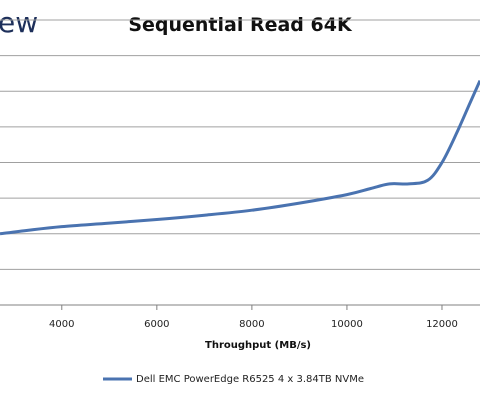  Describe the element at coordinates (442, 324) in the screenshot. I see `x-tick-label-12000: 12000` at that location.